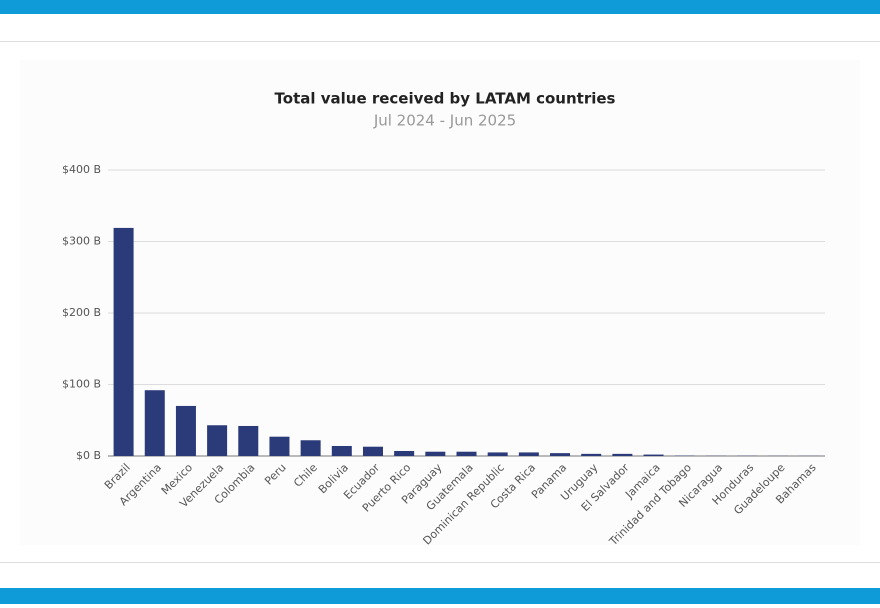 The width and height of the screenshot is (880, 608). I want to click on bottom-bar, so click(440, 596).